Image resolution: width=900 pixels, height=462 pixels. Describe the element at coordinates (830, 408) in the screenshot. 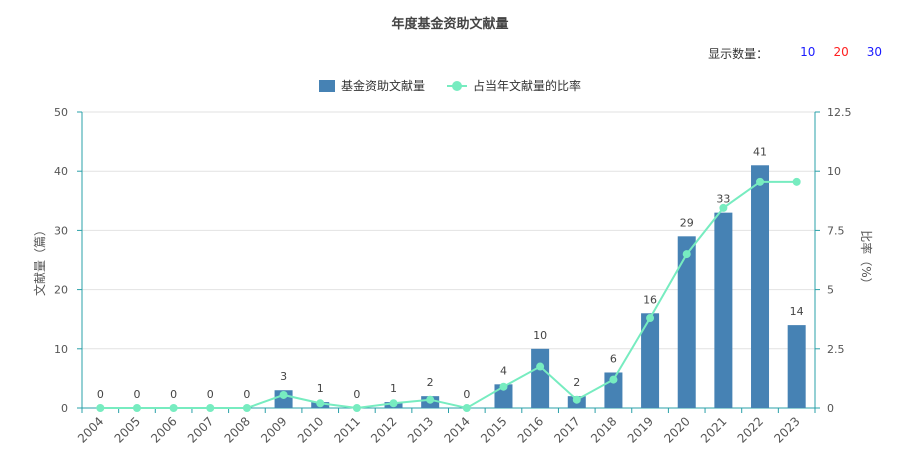

I see `y2-tick-label: 0` at that location.